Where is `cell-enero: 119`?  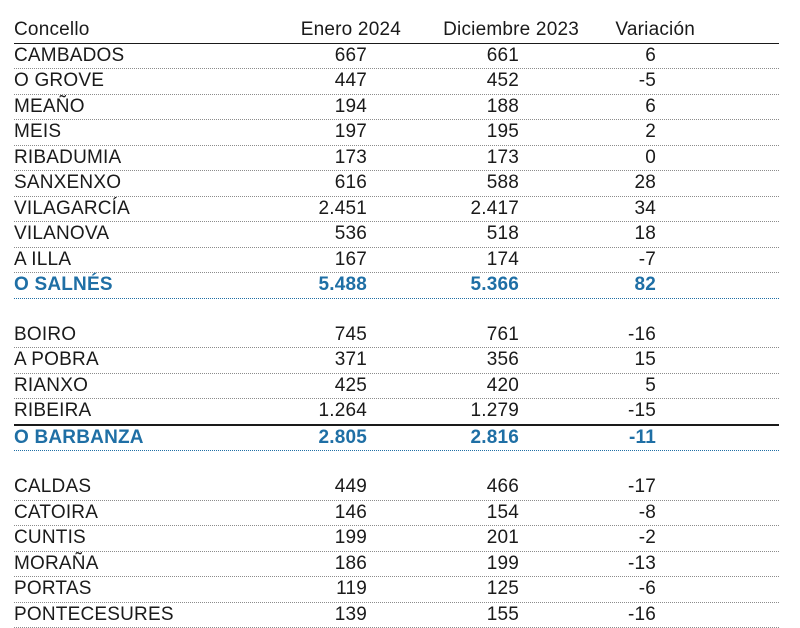
cell-enero: 119 is located at coordinates (351, 589).